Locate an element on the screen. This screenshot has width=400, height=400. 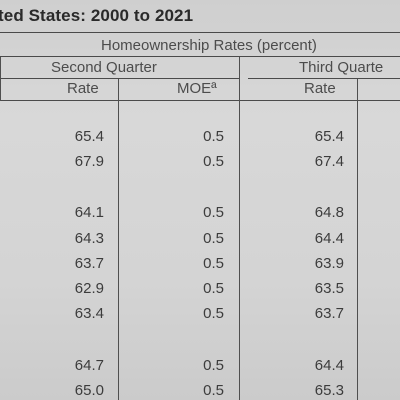
column-header-rule is located at coordinates (200, 100).